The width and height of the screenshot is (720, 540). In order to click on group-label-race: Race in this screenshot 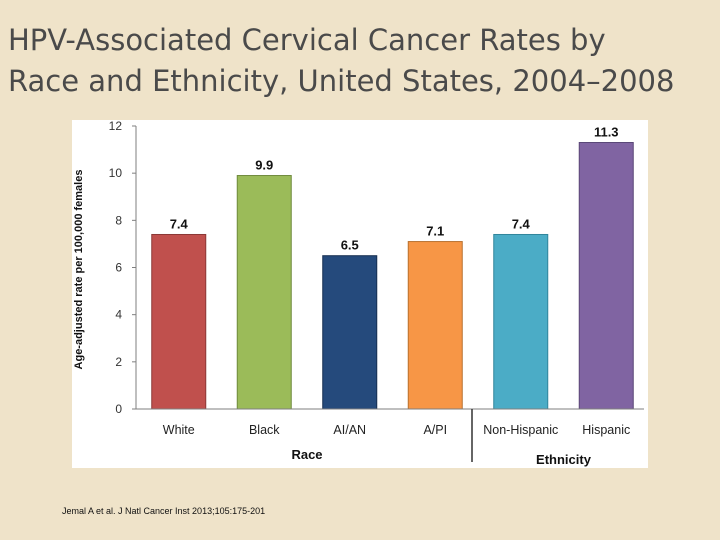, I will do `click(306, 454)`.